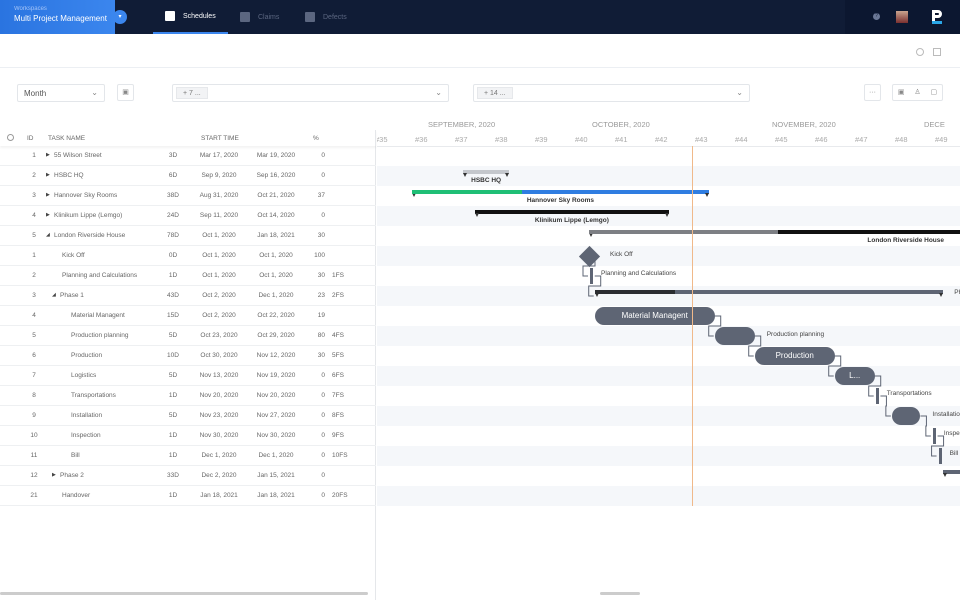 This screenshot has width=960, height=600. What do you see at coordinates (100, 335) in the screenshot?
I see `row-task-name: Production planning` at bounding box center [100, 335].